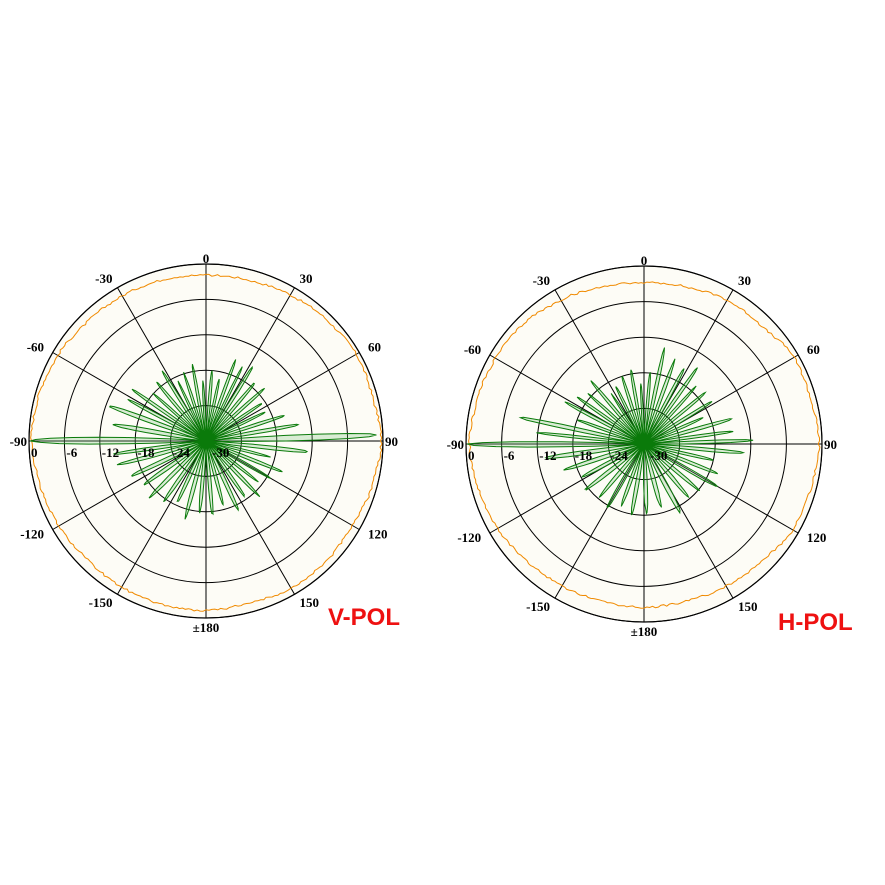 This screenshot has height=885, width=885. What do you see at coordinates (364, 617) in the screenshot?
I see `v-pol-title: V-POL` at bounding box center [364, 617].